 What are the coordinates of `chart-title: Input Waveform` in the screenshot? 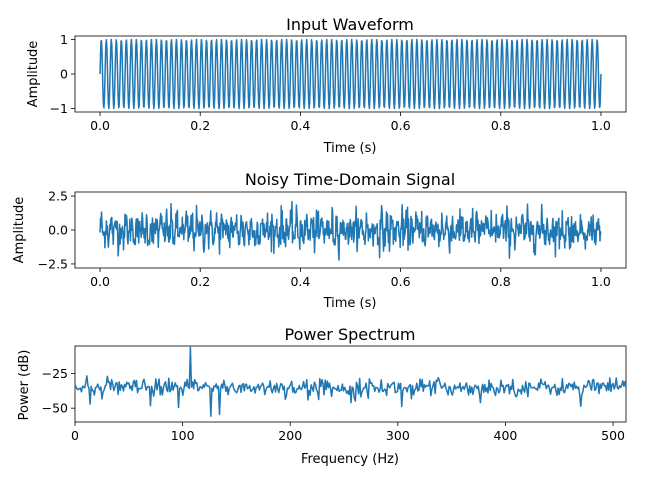 It's located at (350, 24).